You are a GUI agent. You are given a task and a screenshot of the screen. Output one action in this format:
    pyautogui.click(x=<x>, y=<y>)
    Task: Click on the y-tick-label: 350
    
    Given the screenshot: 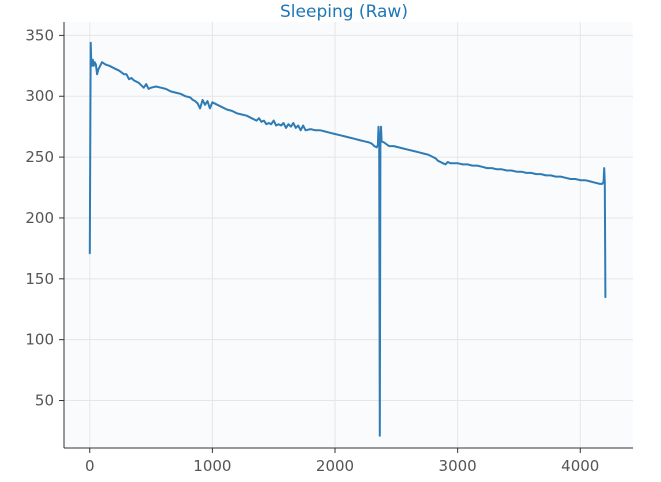 What is the action you would take?
    pyautogui.click(x=39, y=35)
    